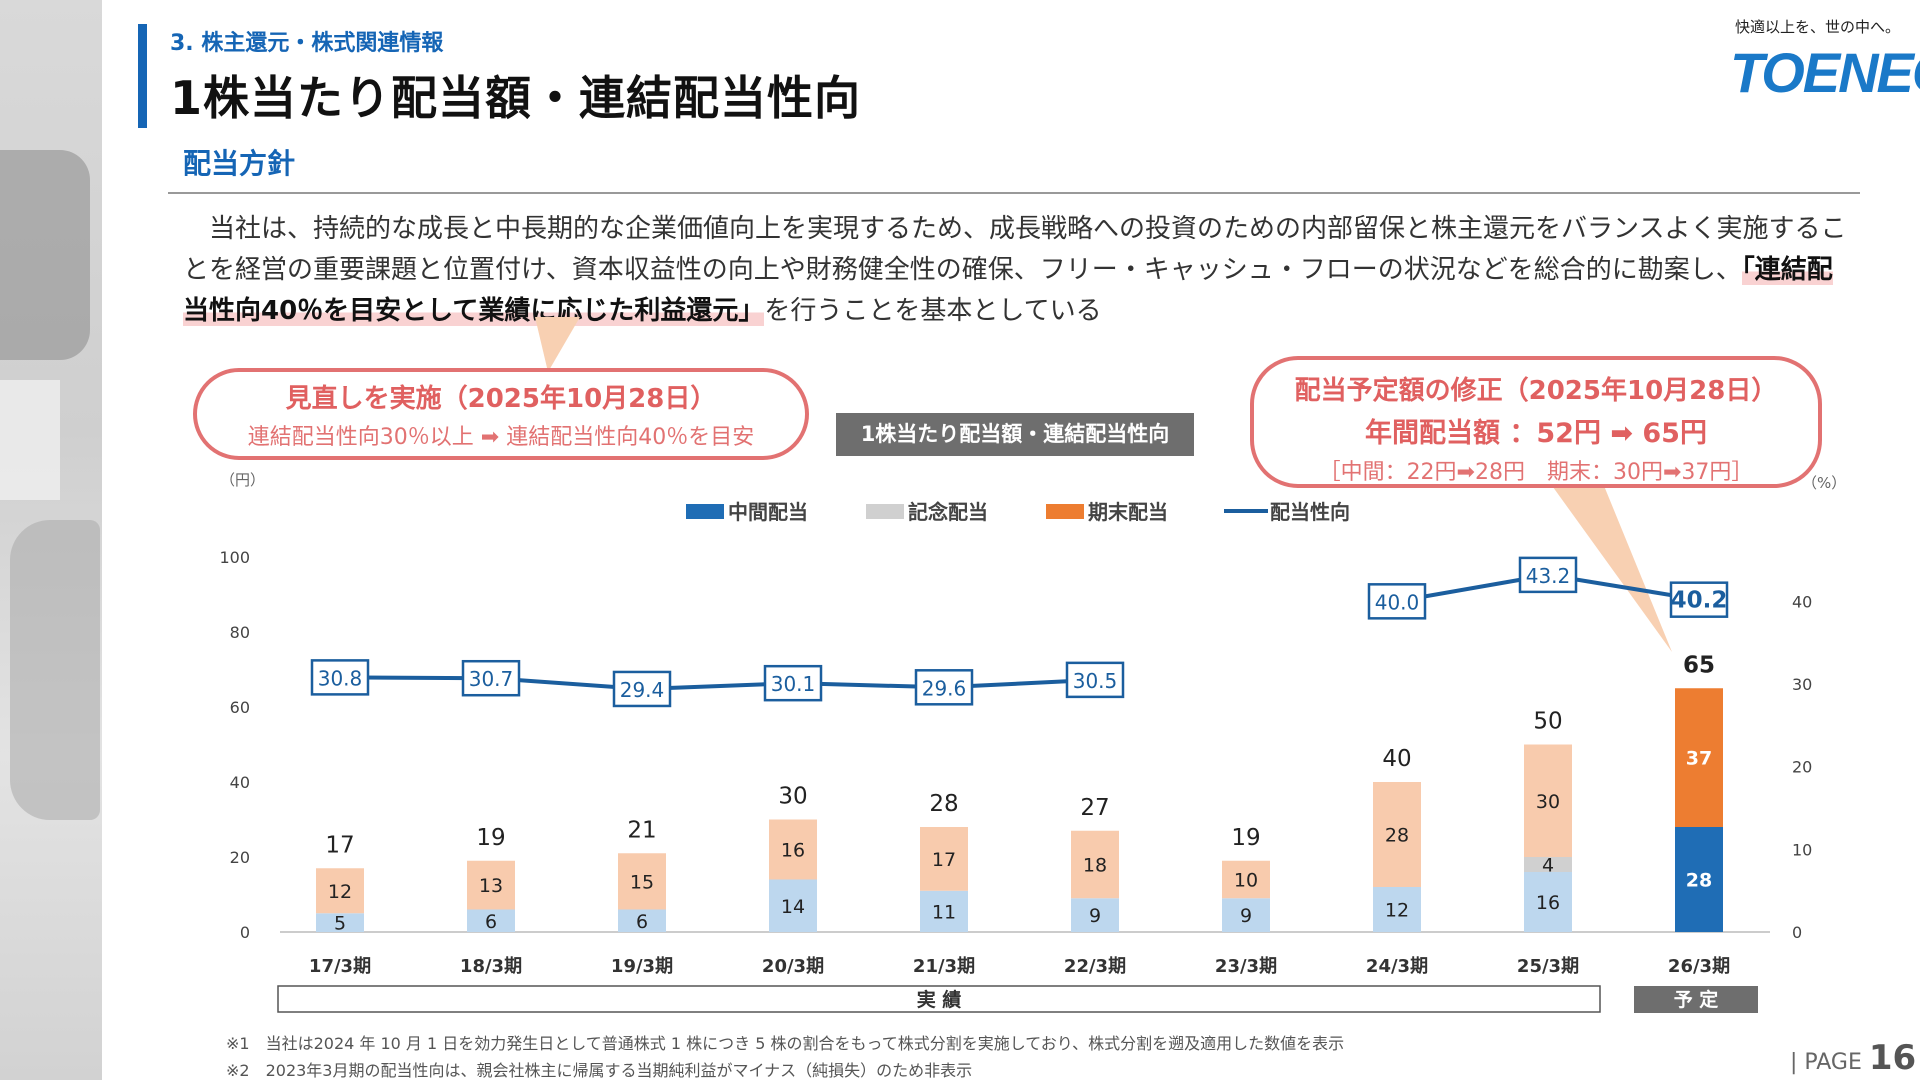  I want to click on payout-ratio-label: 29.4, so click(642, 690).